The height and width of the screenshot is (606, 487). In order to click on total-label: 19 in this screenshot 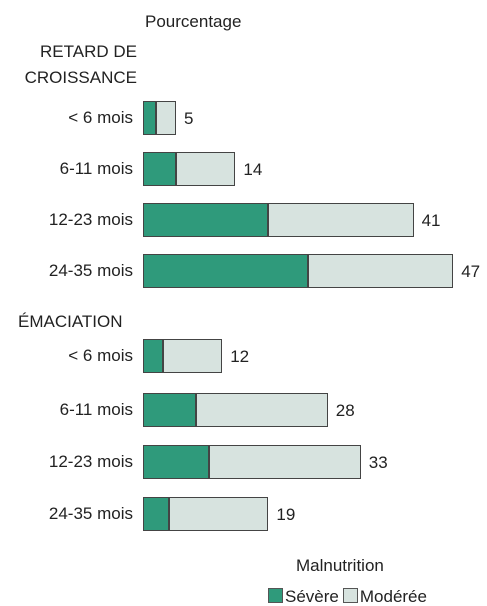, I will do `click(286, 514)`.